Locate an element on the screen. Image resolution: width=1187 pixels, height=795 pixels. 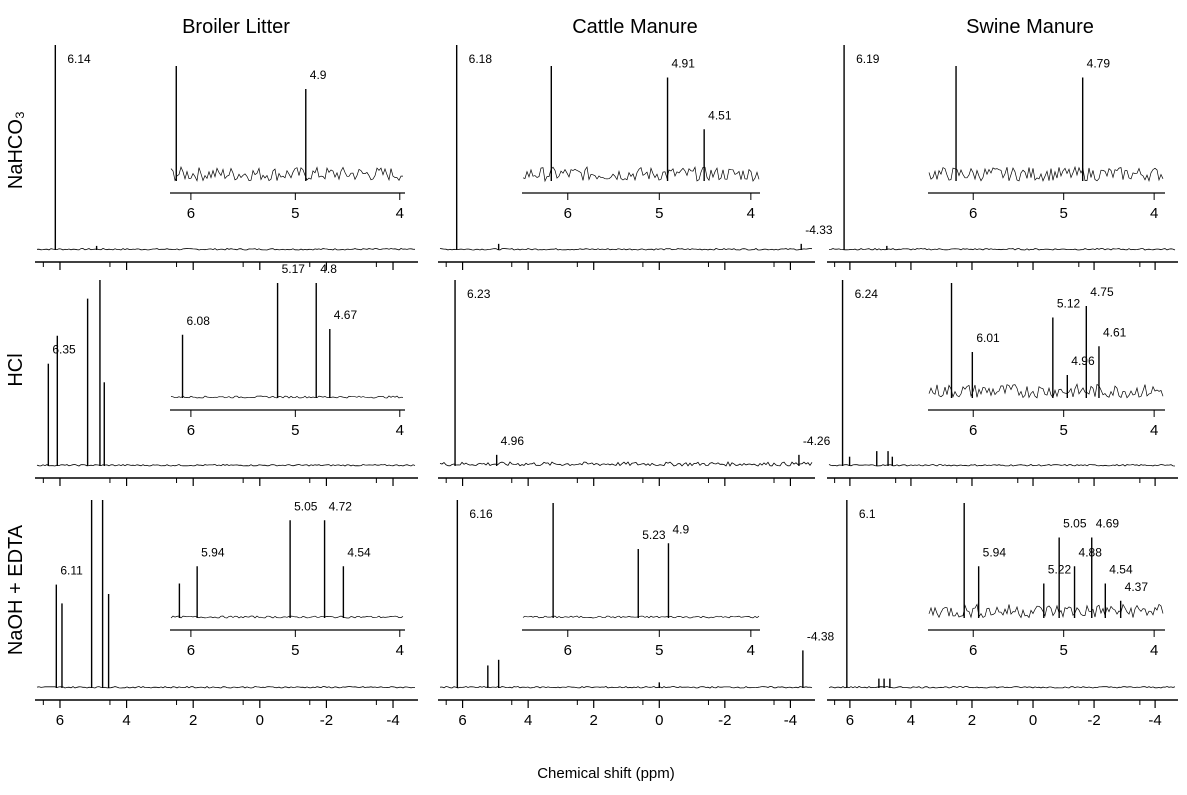
inset-peak-label: 4.96 is located at coordinates (1083, 361).